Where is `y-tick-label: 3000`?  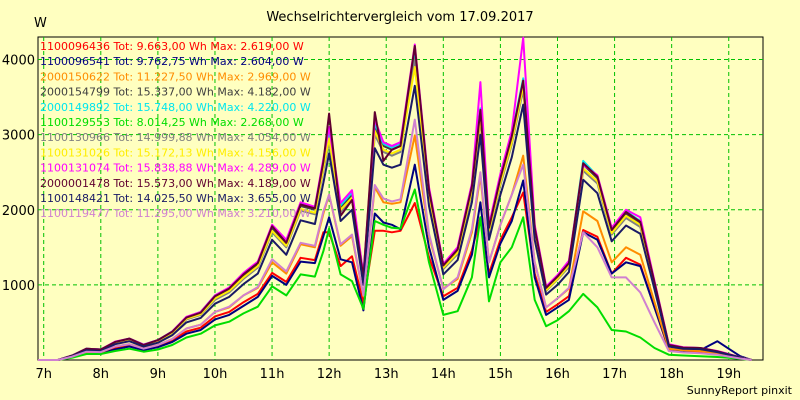
y-tick-label: 3000 is located at coordinates (18, 136).